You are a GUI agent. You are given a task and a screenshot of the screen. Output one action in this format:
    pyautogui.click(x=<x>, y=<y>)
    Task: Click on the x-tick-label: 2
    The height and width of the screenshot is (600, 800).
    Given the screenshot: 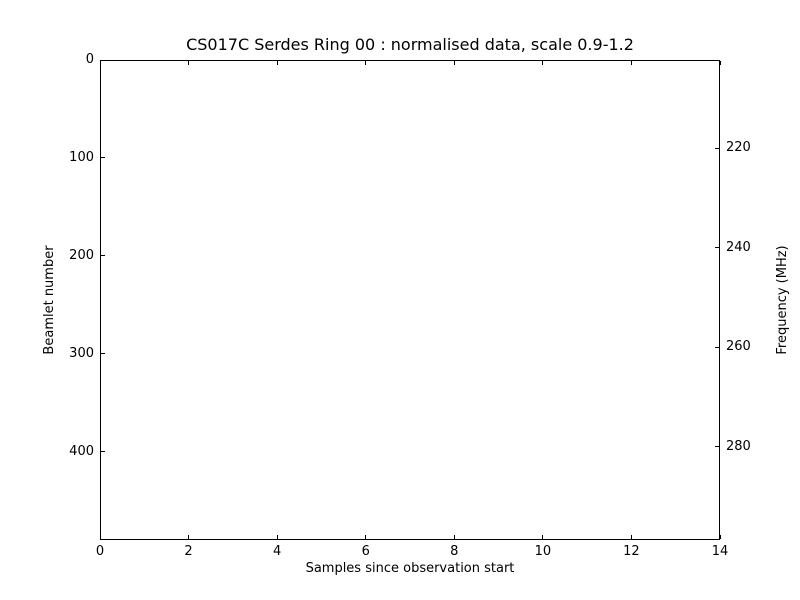 What is the action you would take?
    pyautogui.click(x=188, y=551)
    